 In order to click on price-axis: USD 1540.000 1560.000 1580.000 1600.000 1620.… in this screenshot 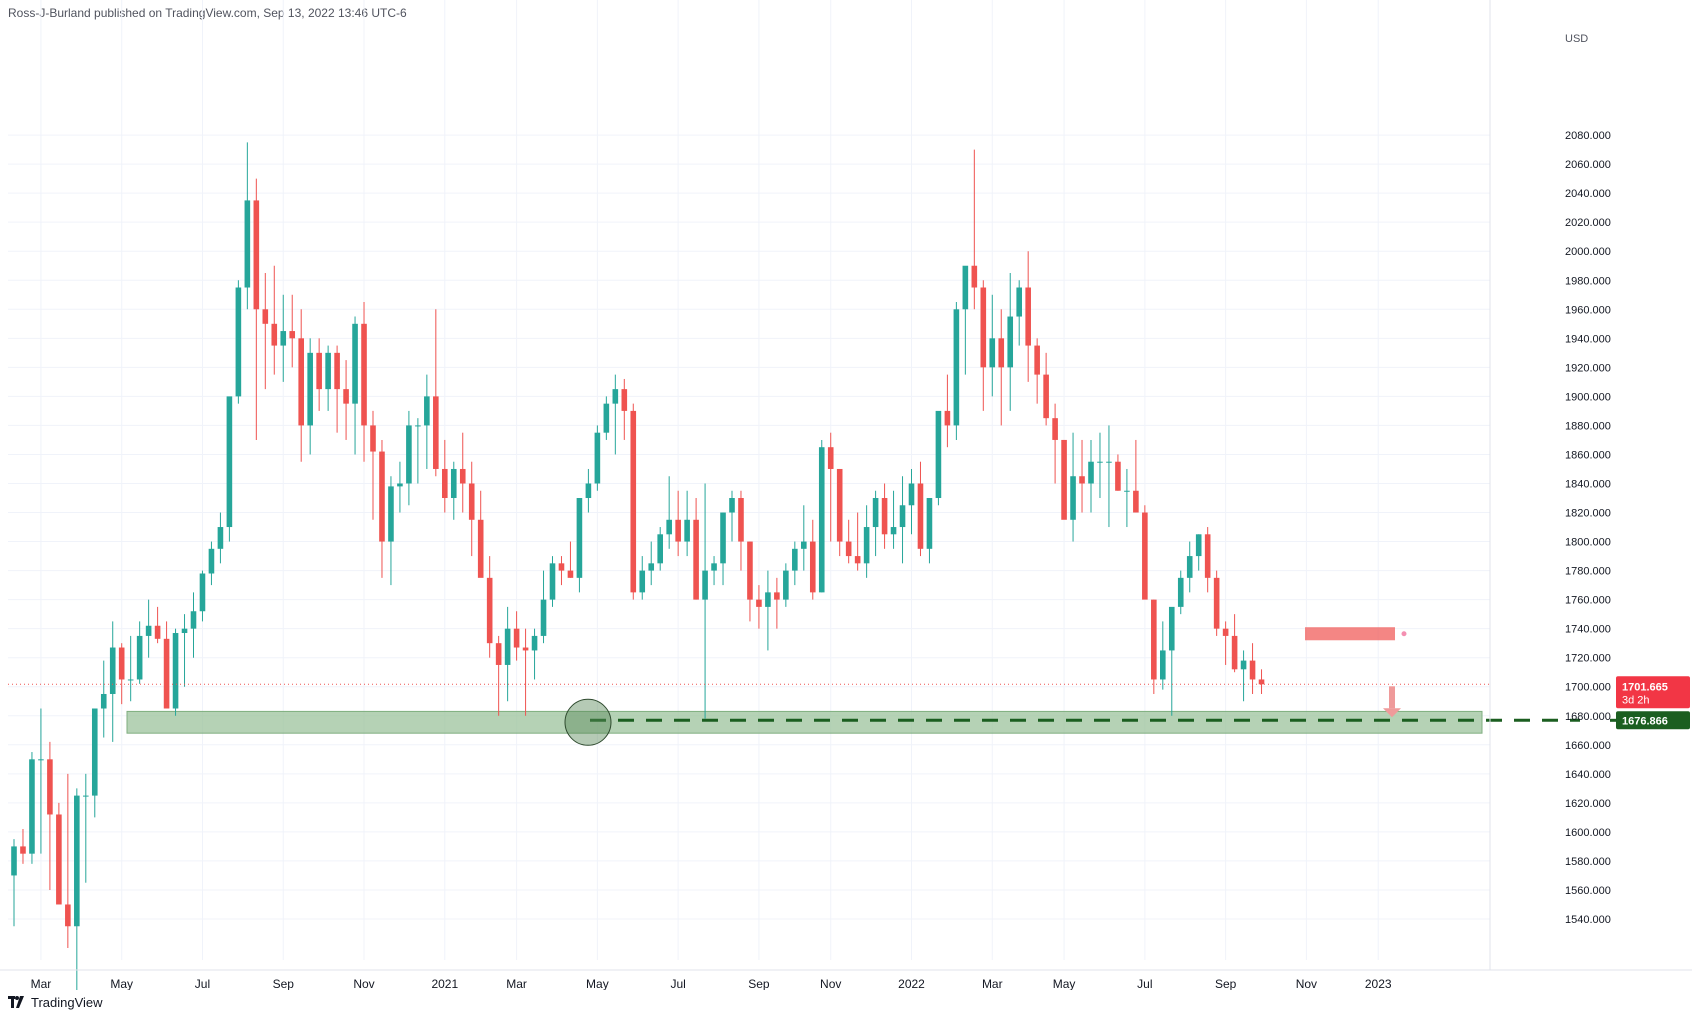, I will do `click(1589, 485)`.